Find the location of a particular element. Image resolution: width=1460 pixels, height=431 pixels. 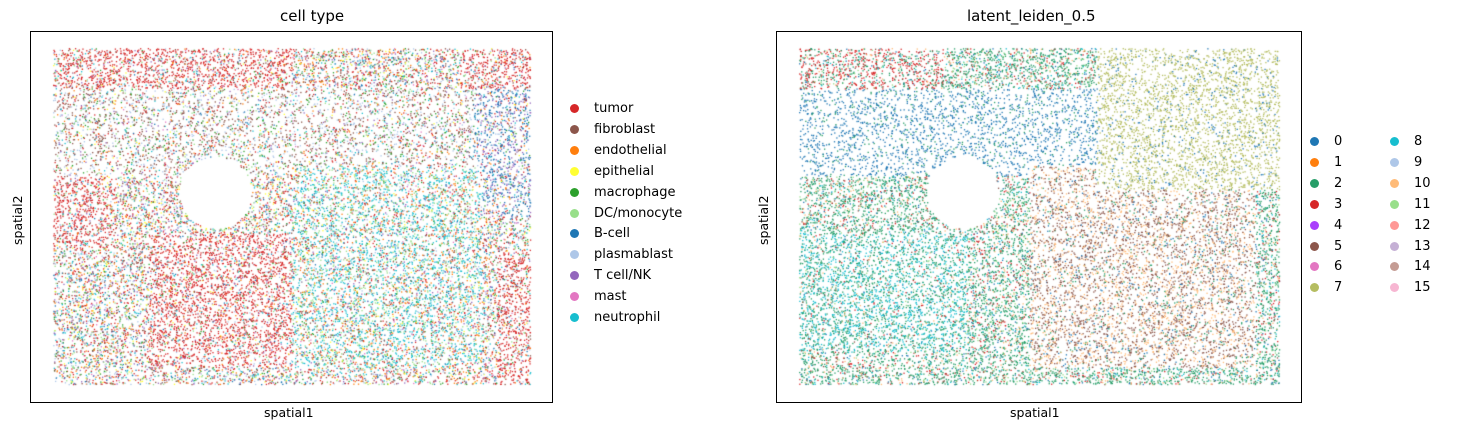

legend-item: neutrophil is located at coordinates (615, 317).